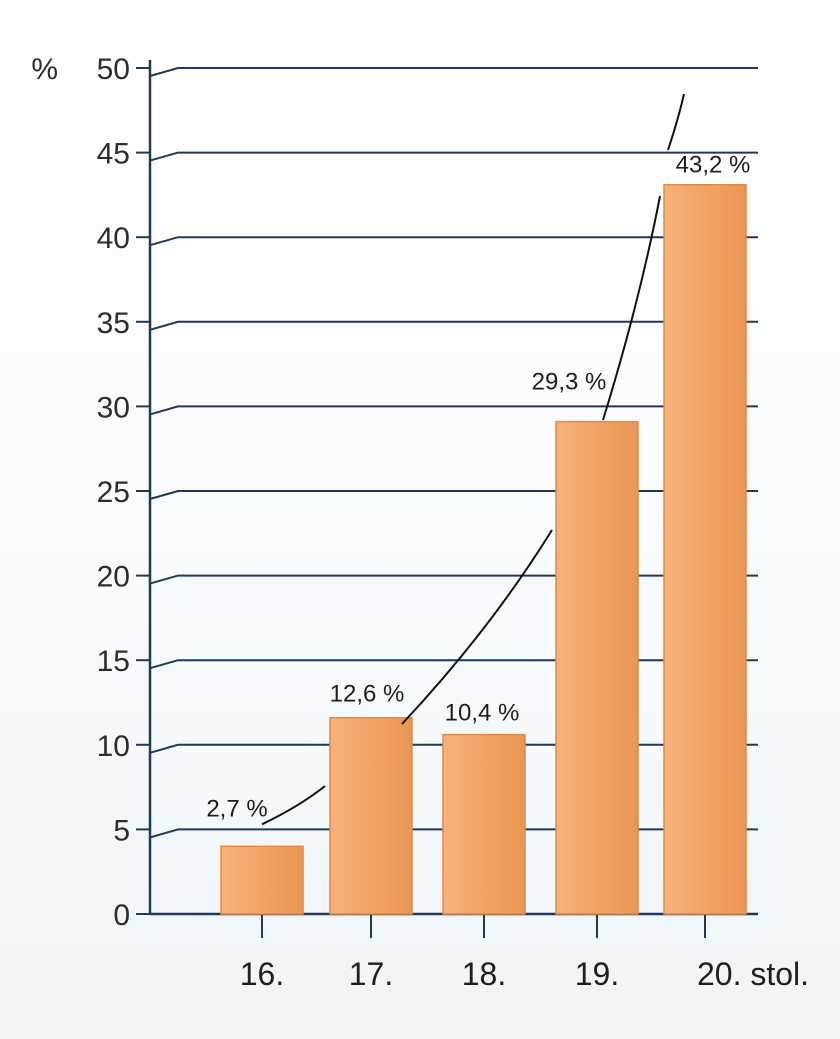 Image resolution: width=840 pixels, height=1039 pixels. Describe the element at coordinates (484, 974) in the screenshot. I see `x-tick-label-3: 18.` at that location.